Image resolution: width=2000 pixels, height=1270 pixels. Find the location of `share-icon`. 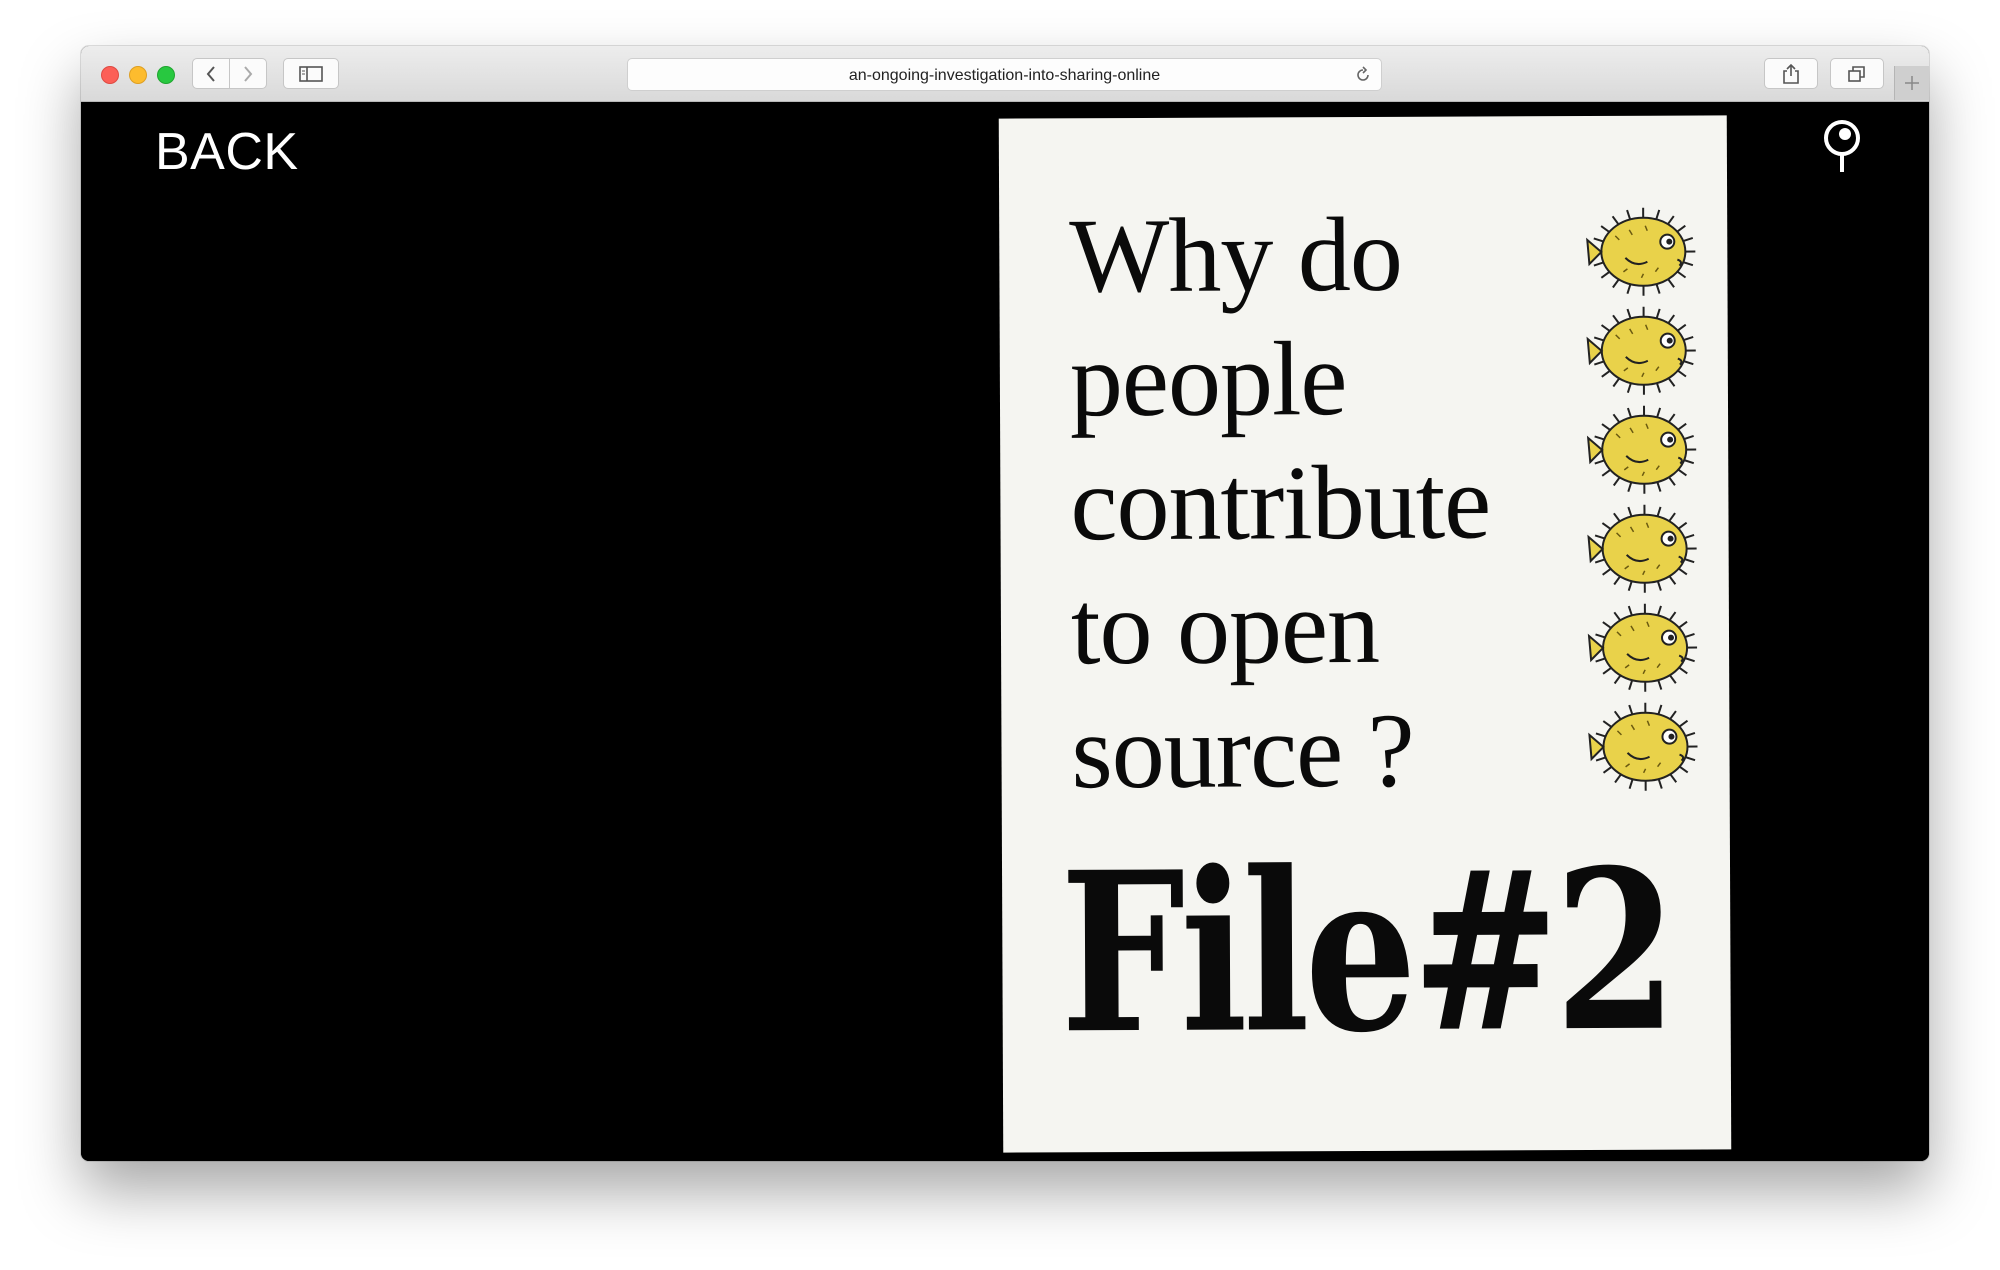

share-icon is located at coordinates (1791, 73).